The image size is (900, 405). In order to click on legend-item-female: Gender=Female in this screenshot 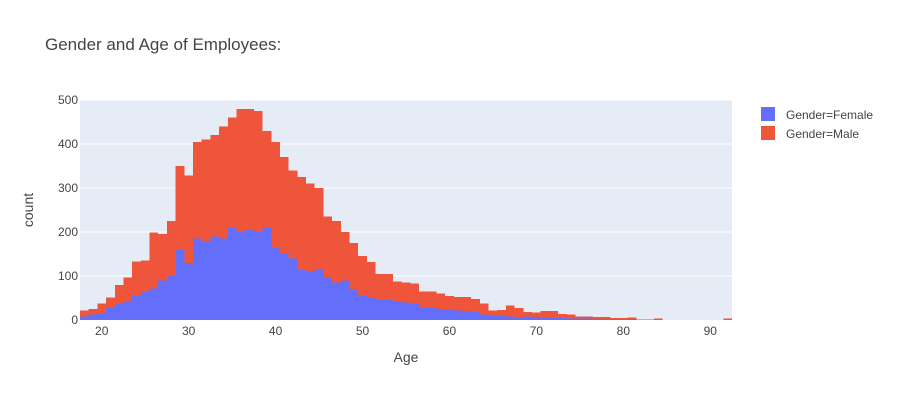, I will do `click(817, 114)`.